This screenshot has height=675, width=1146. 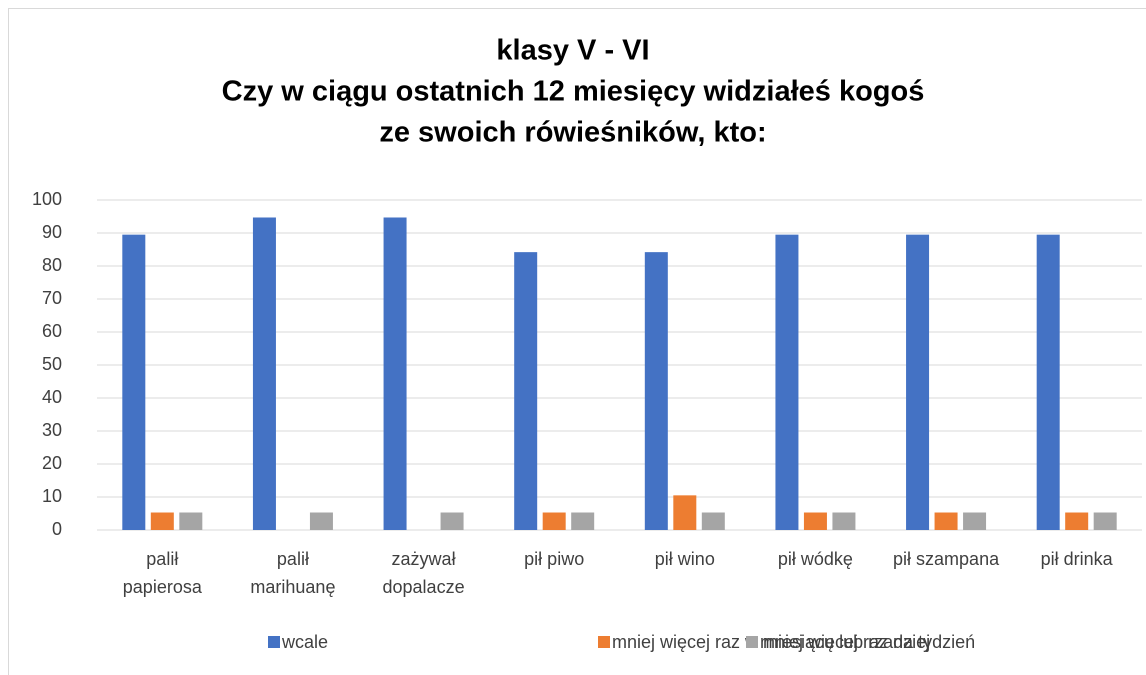 What do you see at coordinates (57, 529) in the screenshot?
I see `y-tick-label: 0` at bounding box center [57, 529].